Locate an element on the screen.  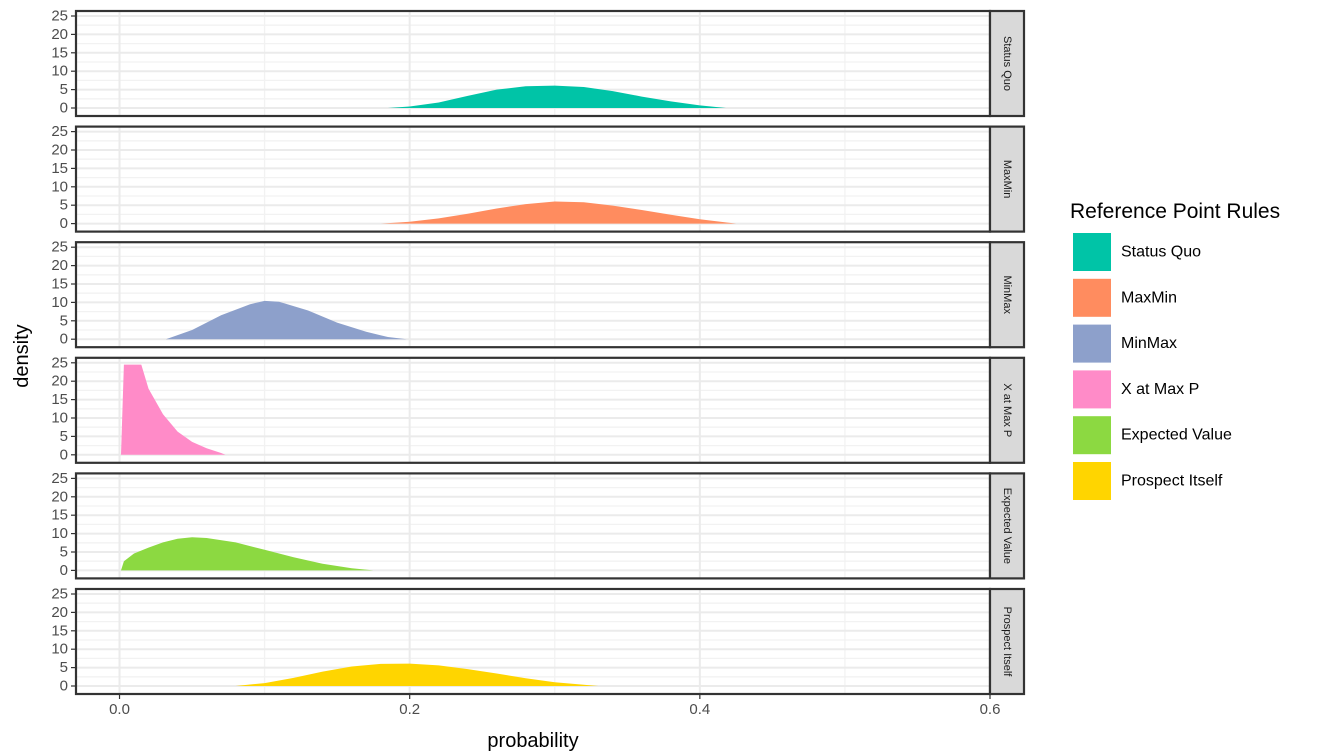
x-tick-label: 0.4 is located at coordinates (699, 709).